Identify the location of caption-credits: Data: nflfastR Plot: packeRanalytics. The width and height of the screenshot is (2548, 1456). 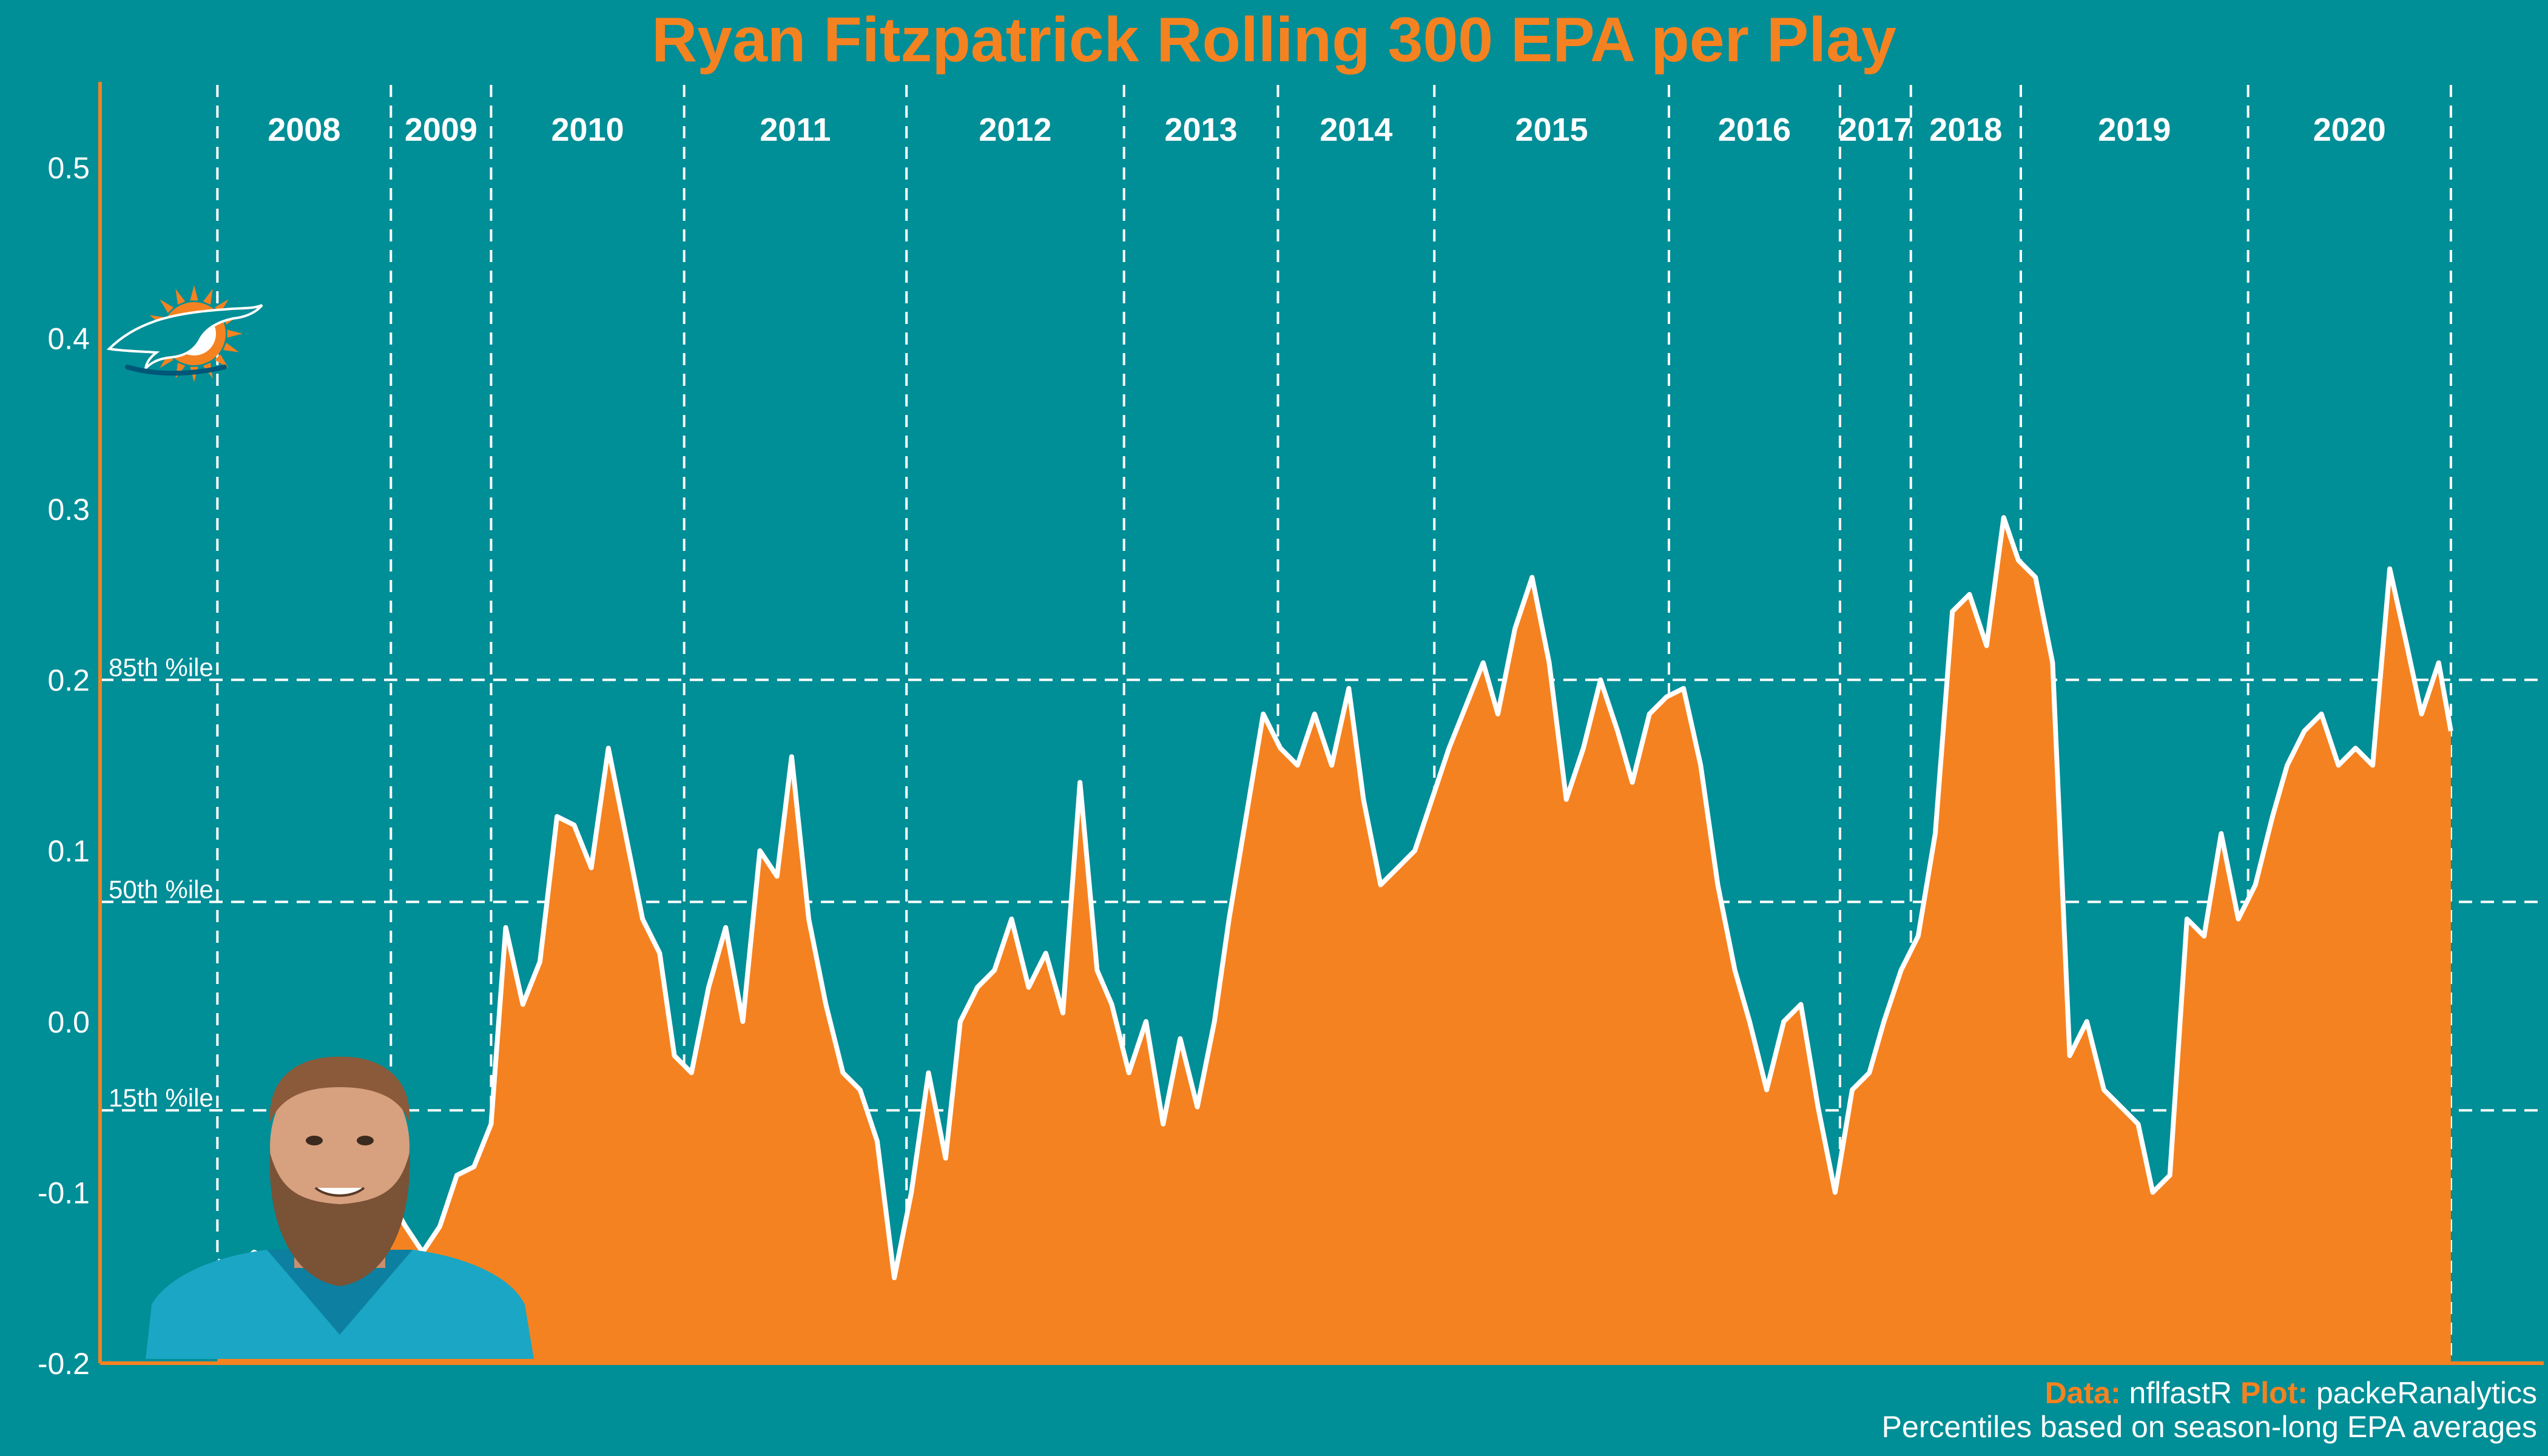
(2209, 1393).